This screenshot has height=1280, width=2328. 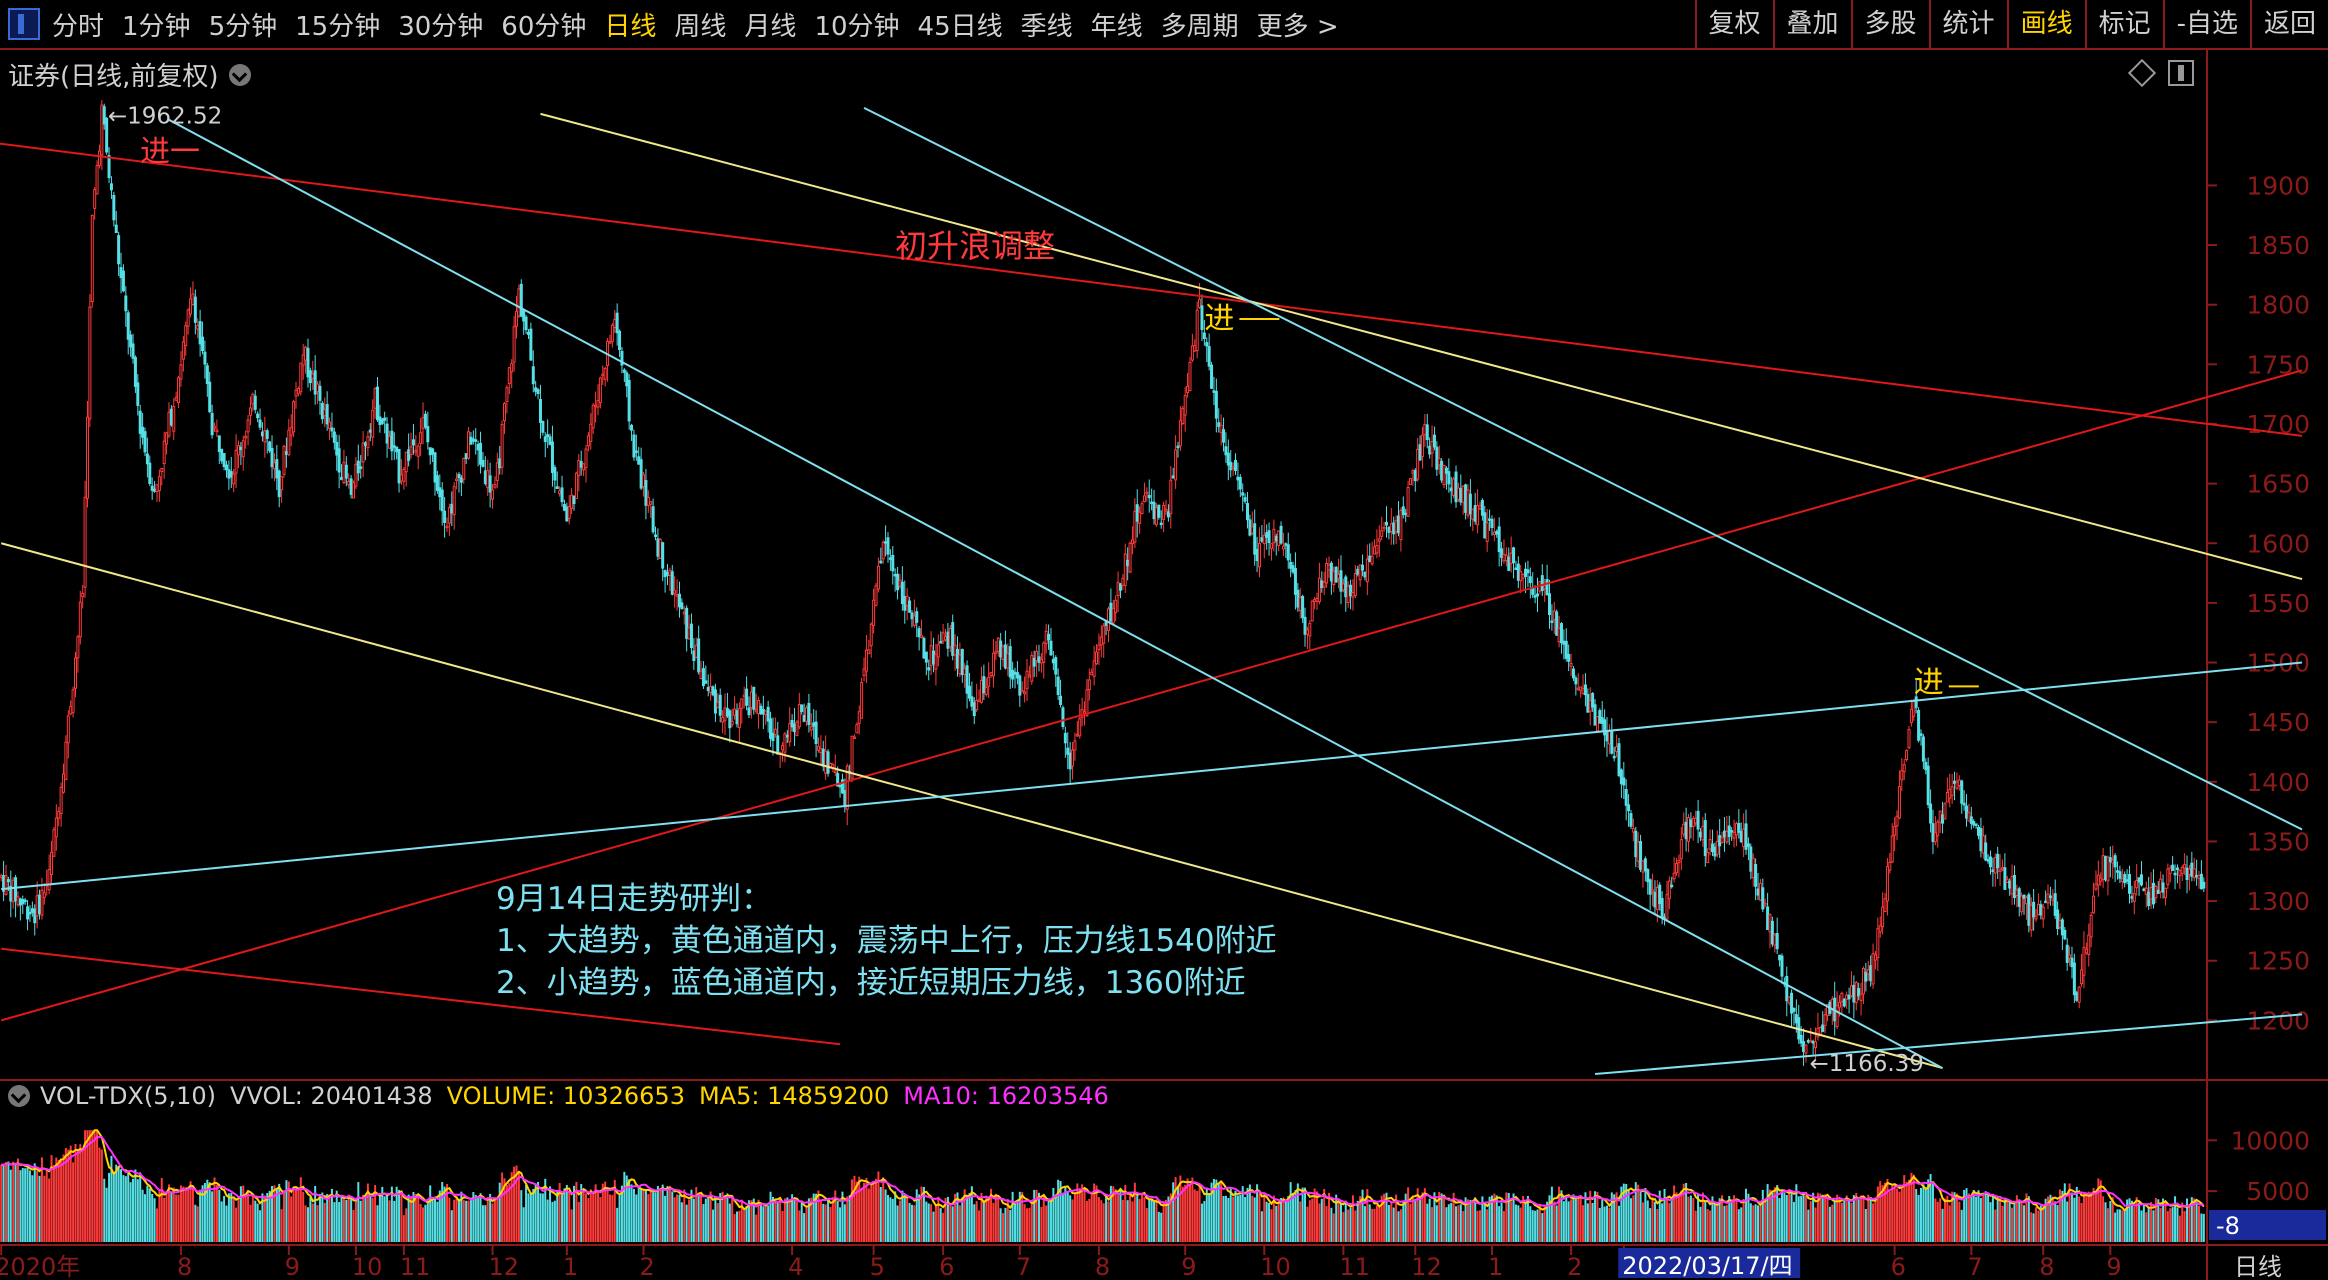 What do you see at coordinates (338, 26) in the screenshot?
I see `period-item: 15分钟` at bounding box center [338, 26].